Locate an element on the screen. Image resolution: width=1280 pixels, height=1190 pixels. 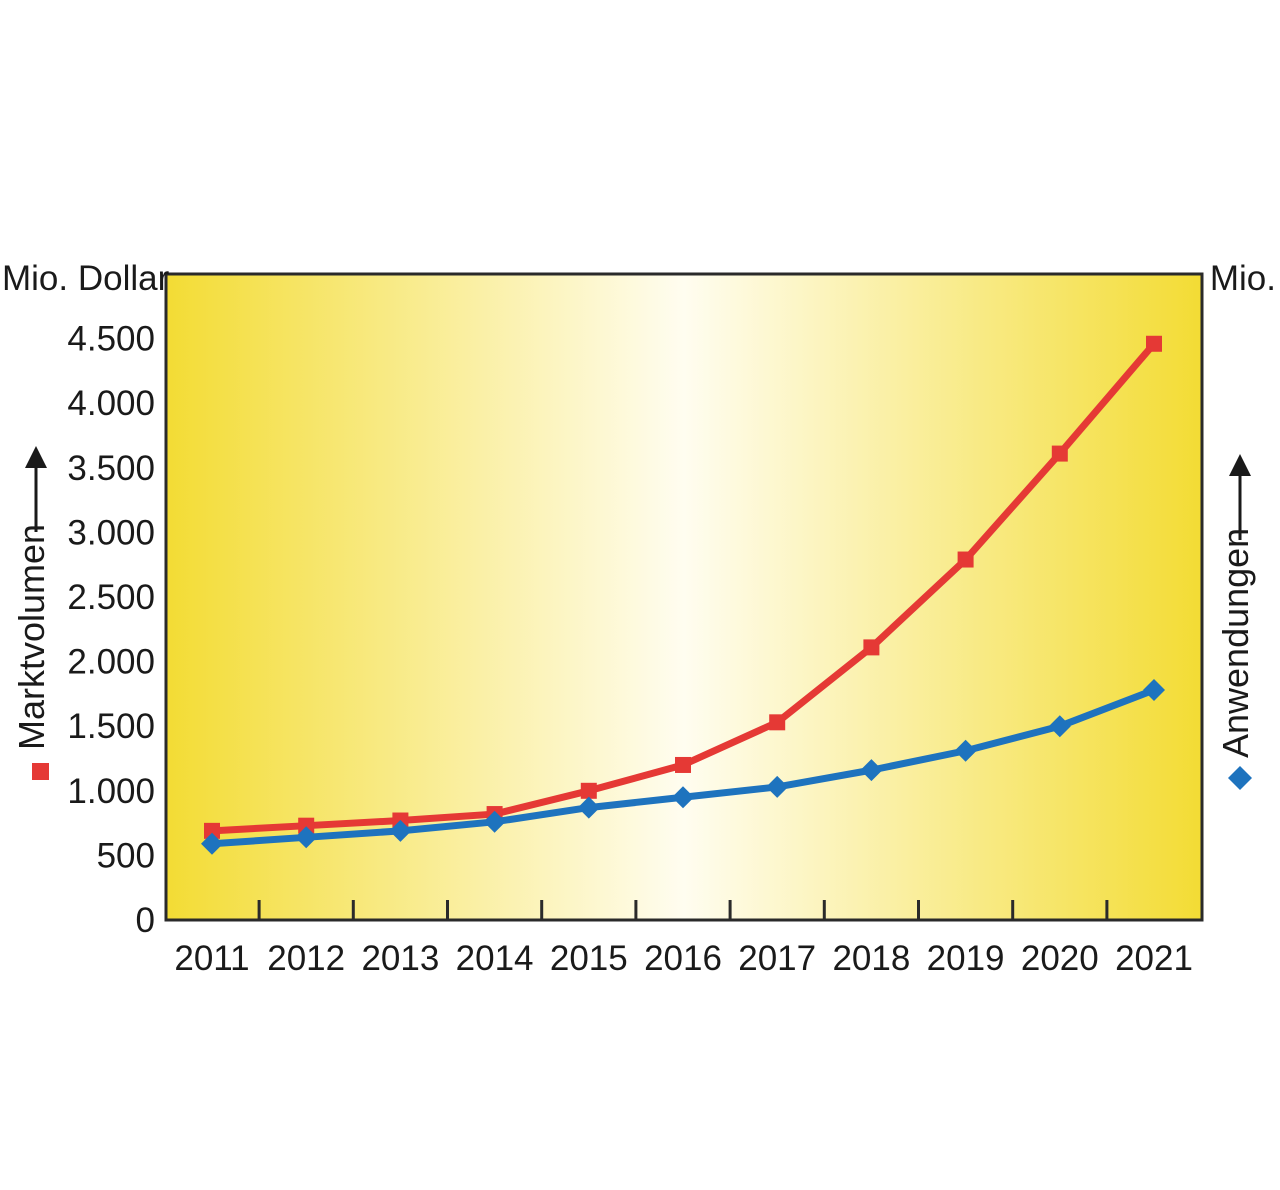
x-tick-label: 2017 is located at coordinates (777, 958).